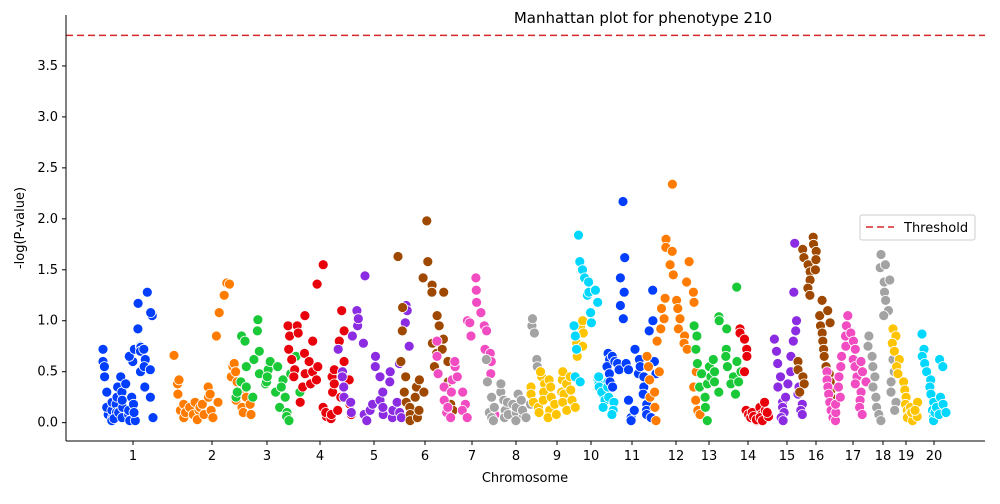 This screenshot has width=1000, height=504. What do you see at coordinates (883, 456) in the screenshot?
I see `x-tick-label: 18` at bounding box center [883, 456].